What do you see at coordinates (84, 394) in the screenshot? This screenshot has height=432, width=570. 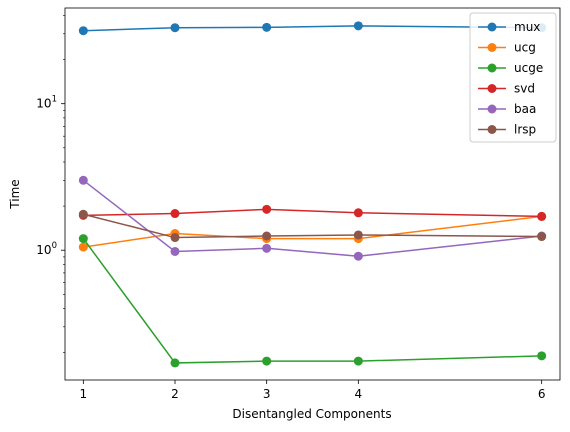 I see `x-tick-label: 1` at bounding box center [84, 394].